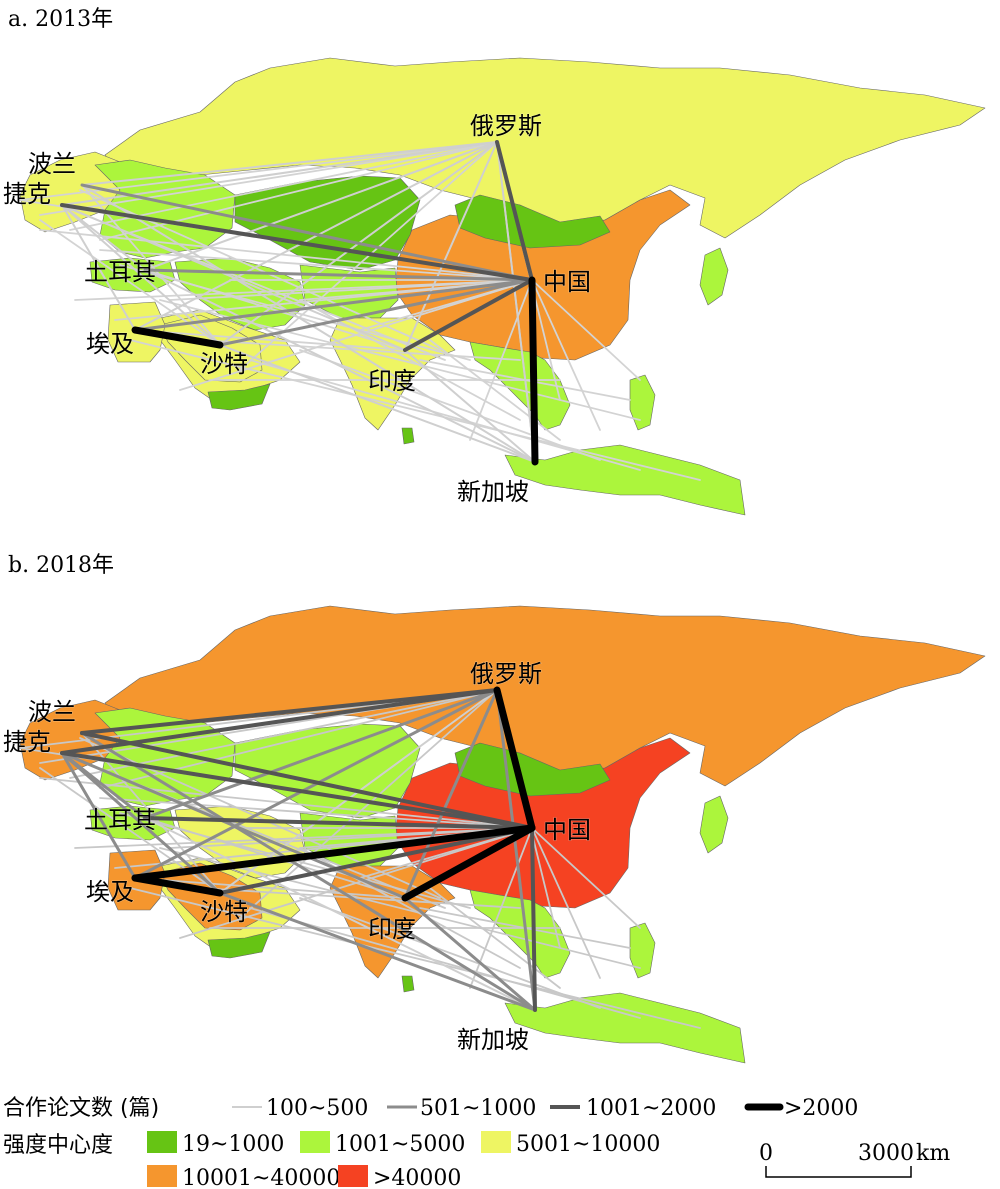 This screenshot has width=1000, height=1189. I want to click on link-egypt-russia, so click(316, 236).